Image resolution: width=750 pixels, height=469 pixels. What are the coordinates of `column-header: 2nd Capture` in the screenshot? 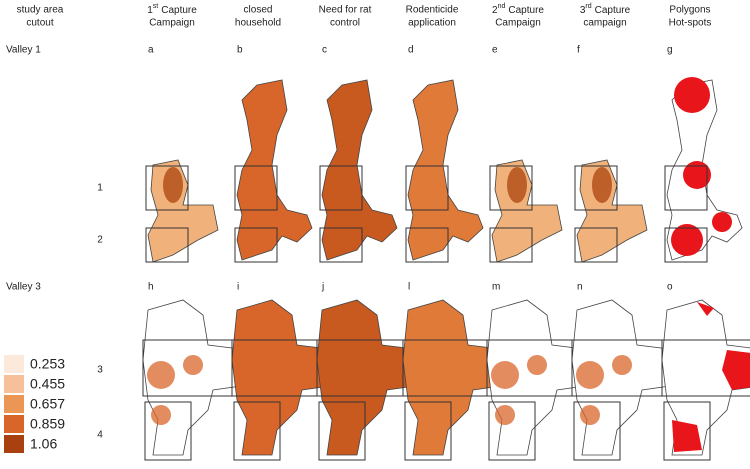 It's located at (518, 9).